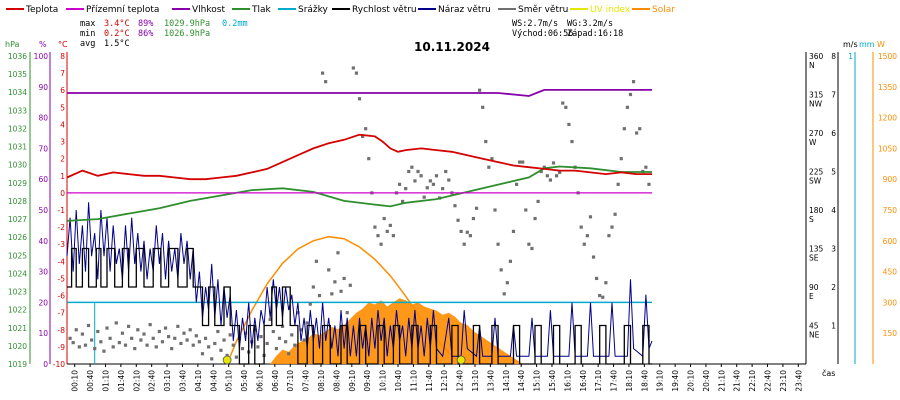  Describe the element at coordinates (833, 172) in the screenshot. I see `tick-label-ms: 5` at that location.